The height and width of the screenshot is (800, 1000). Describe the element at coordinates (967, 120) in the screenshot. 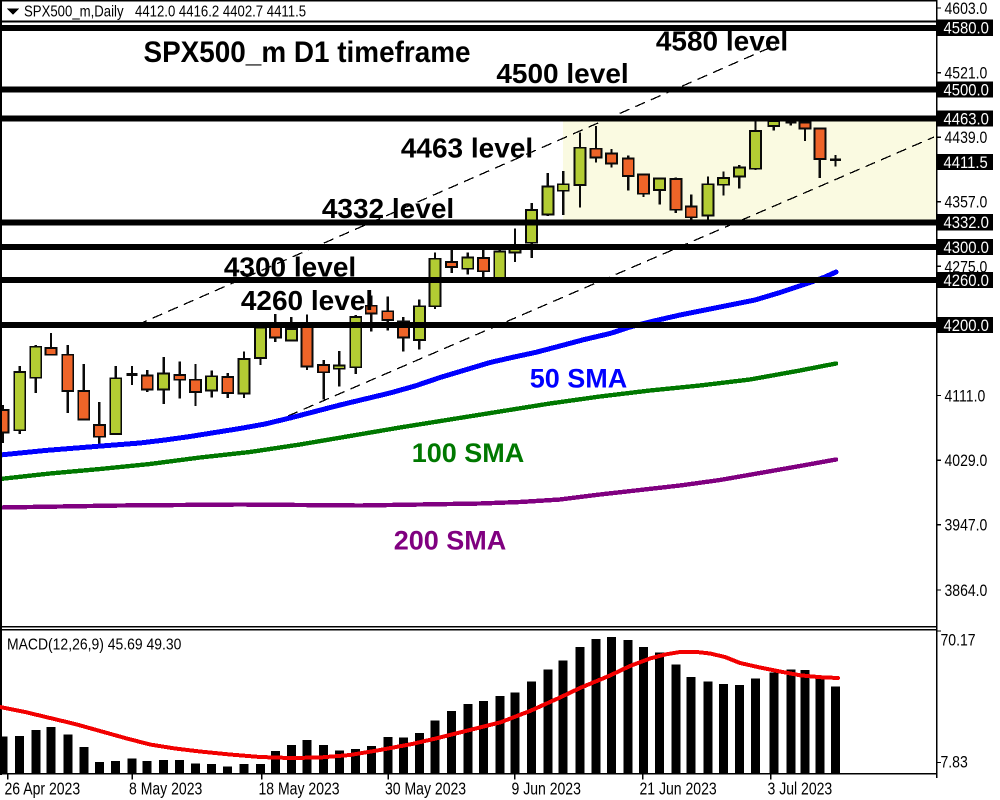

I see `svg-text: 4463.0` at that location.